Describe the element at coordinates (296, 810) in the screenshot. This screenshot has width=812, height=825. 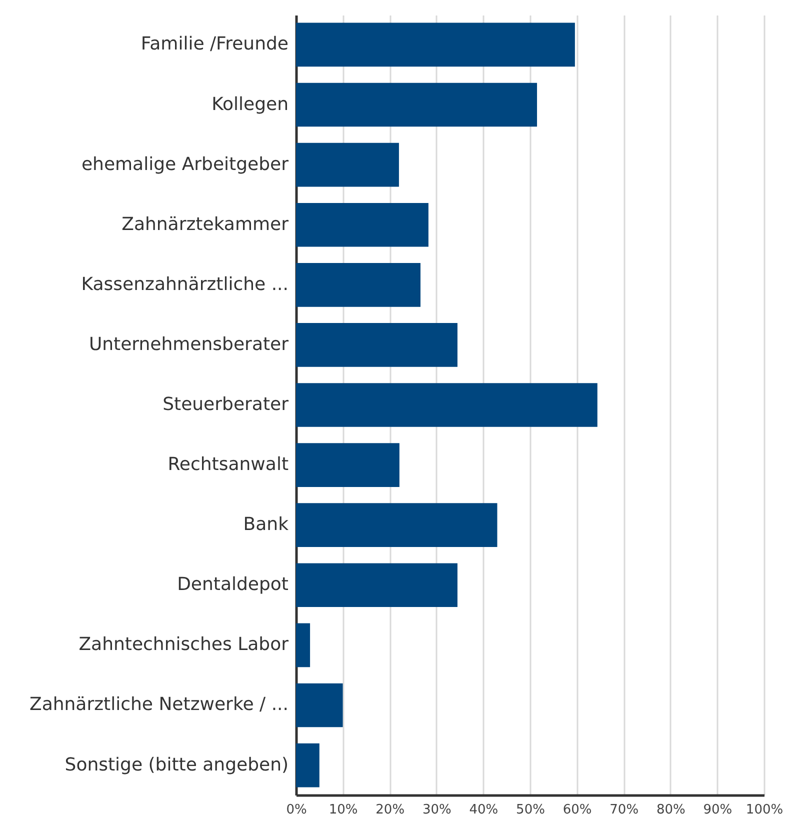
I see `x-tick-label: 0%` at that location.